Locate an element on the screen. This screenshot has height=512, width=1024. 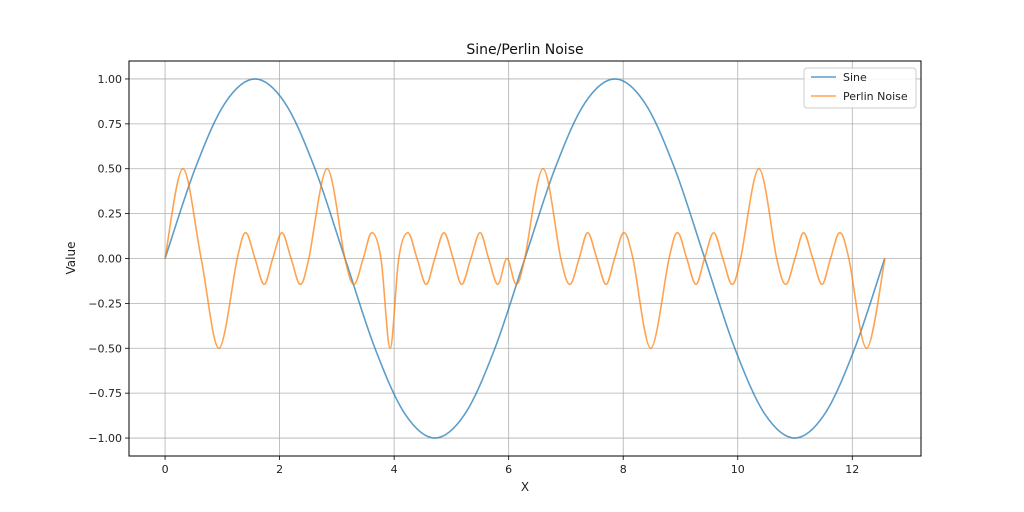
x-axis: 0 2 4 6 8 10 12 is located at coordinates (510, 466).